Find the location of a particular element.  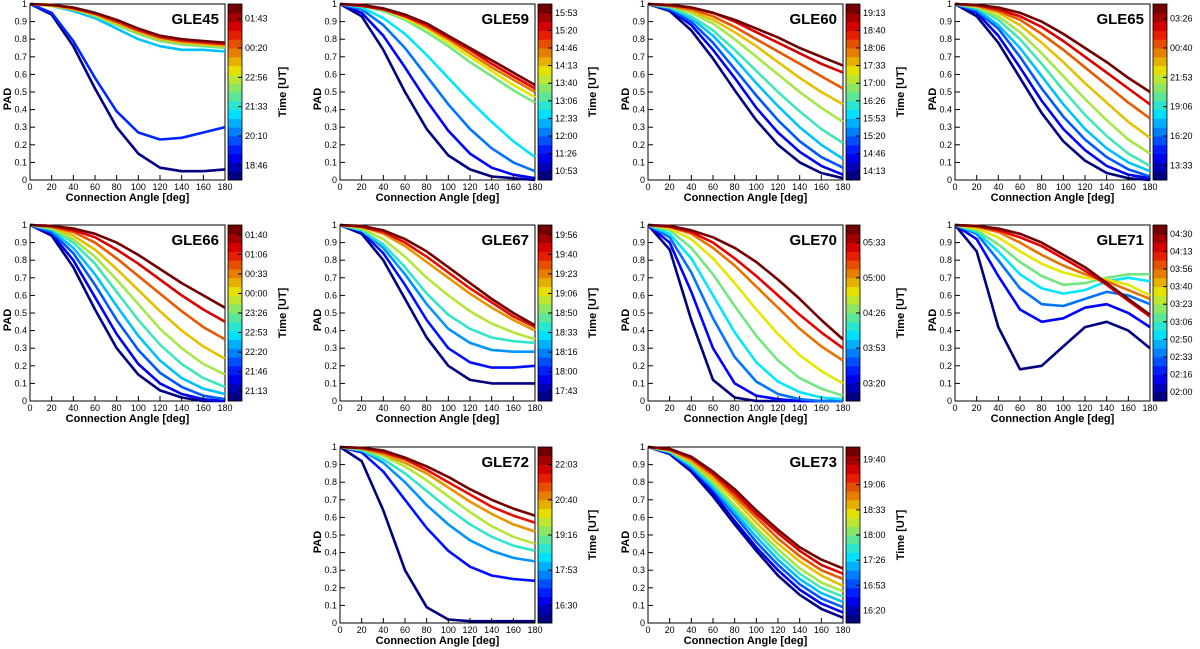

colorbar-tick-label: 03:56 is located at coordinates (1181, 269).